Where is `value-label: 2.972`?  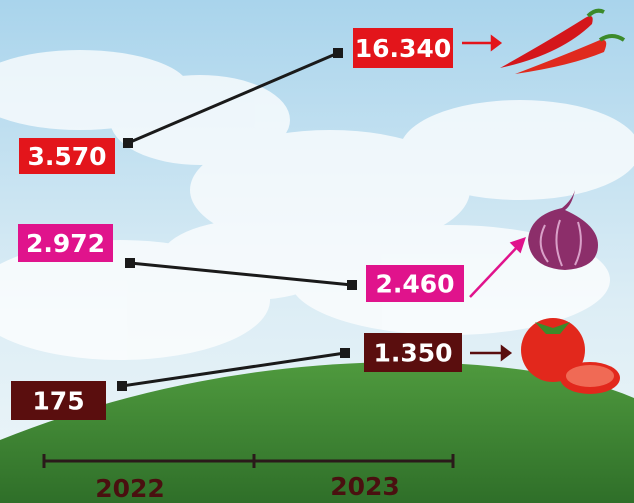 value-label: 2.972 is located at coordinates (65, 243).